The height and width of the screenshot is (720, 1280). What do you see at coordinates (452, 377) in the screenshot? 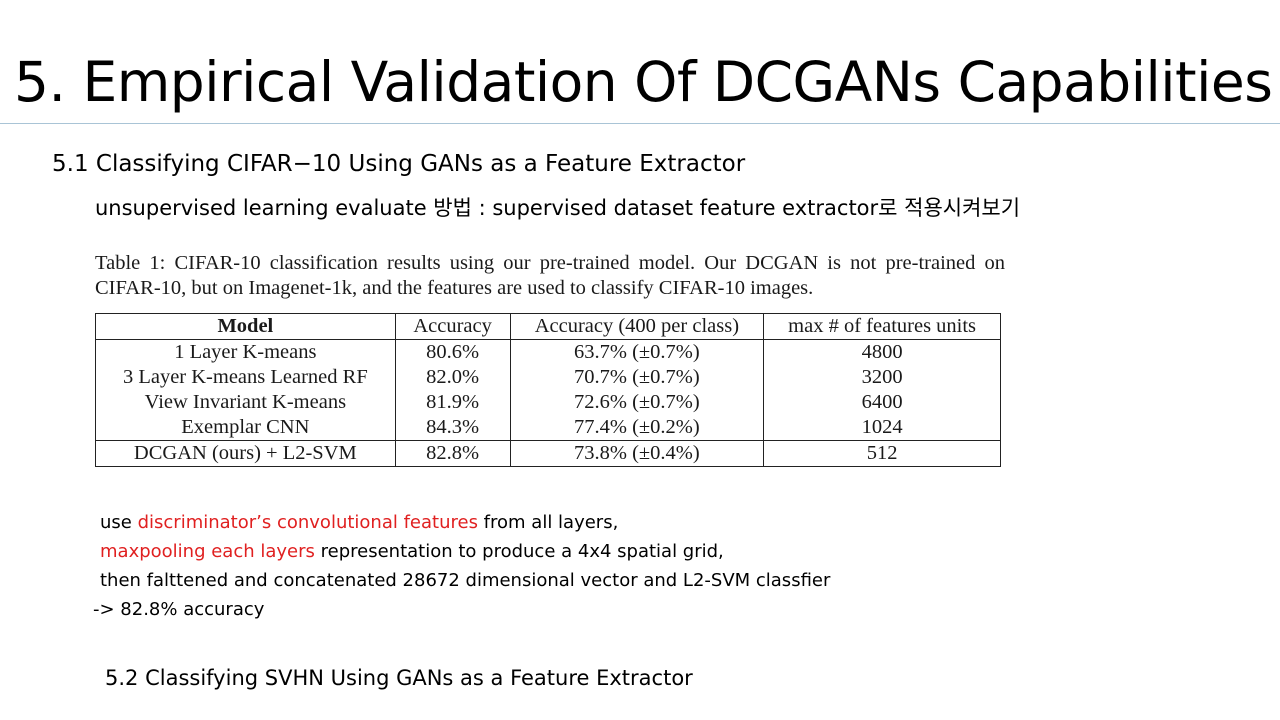
I see `cell-accuracy: 82.0%` at bounding box center [452, 377].